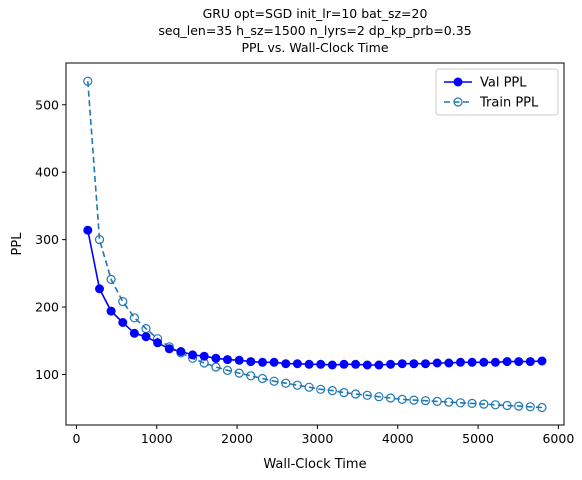 The image size is (582, 480). What do you see at coordinates (503, 83) in the screenshot?
I see `legend-val-ppl-label: Val PPL` at bounding box center [503, 83].